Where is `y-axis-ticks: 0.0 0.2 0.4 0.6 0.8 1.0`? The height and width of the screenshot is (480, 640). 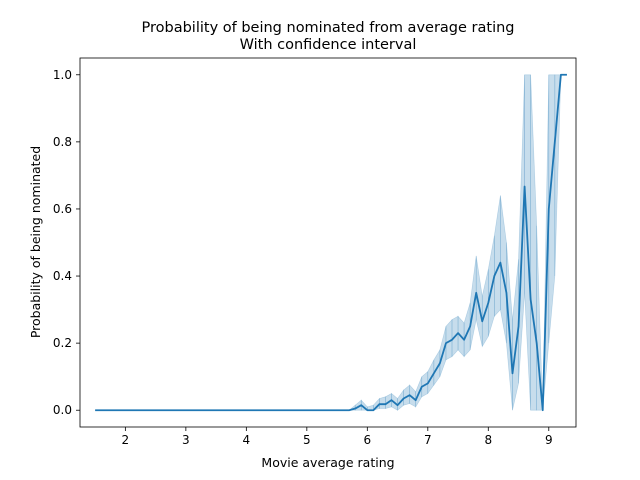
y-axis-ticks: 0.0 0.2 0.4 0.6 0.8 1.0 is located at coordinates (66, 242).